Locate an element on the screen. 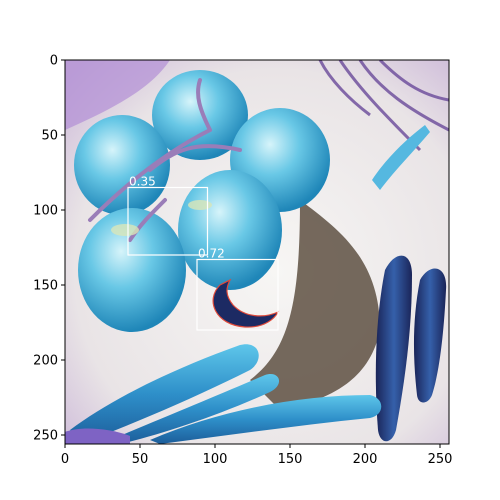  y-axis: 0 50 100 150 200 250 is located at coordinates (49, 249).